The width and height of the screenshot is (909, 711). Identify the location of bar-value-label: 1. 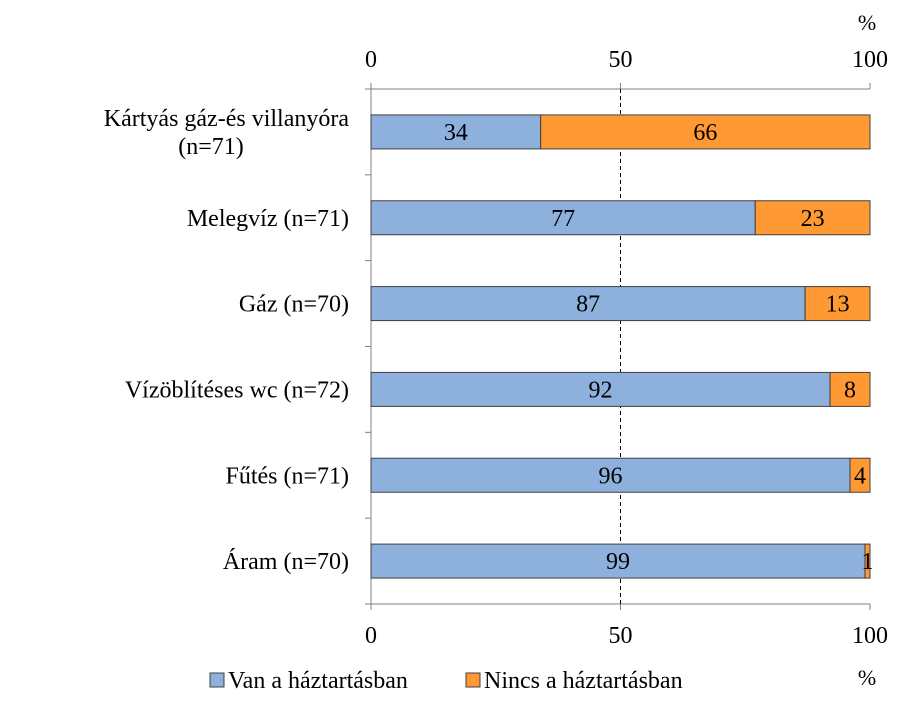
(868, 562).